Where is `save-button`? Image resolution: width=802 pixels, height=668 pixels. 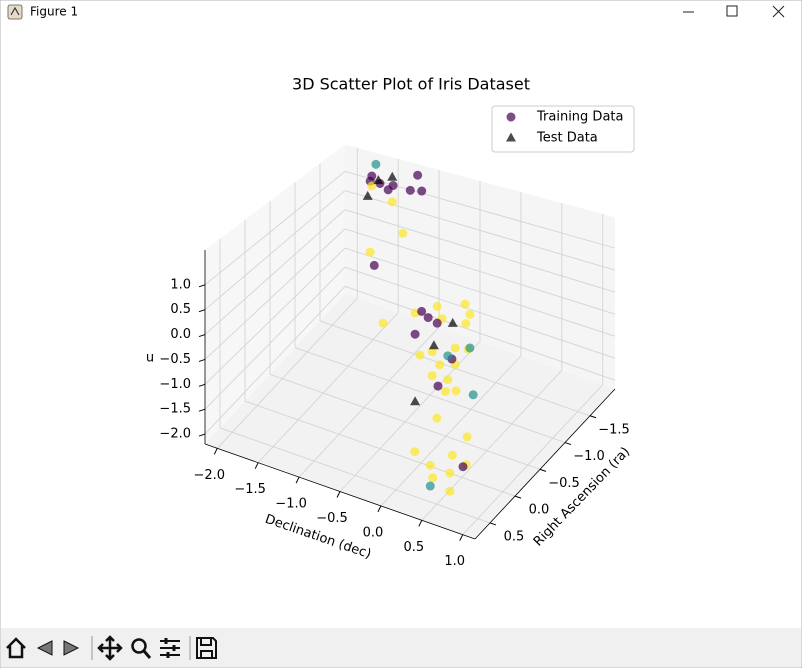 save-button is located at coordinates (206, 648).